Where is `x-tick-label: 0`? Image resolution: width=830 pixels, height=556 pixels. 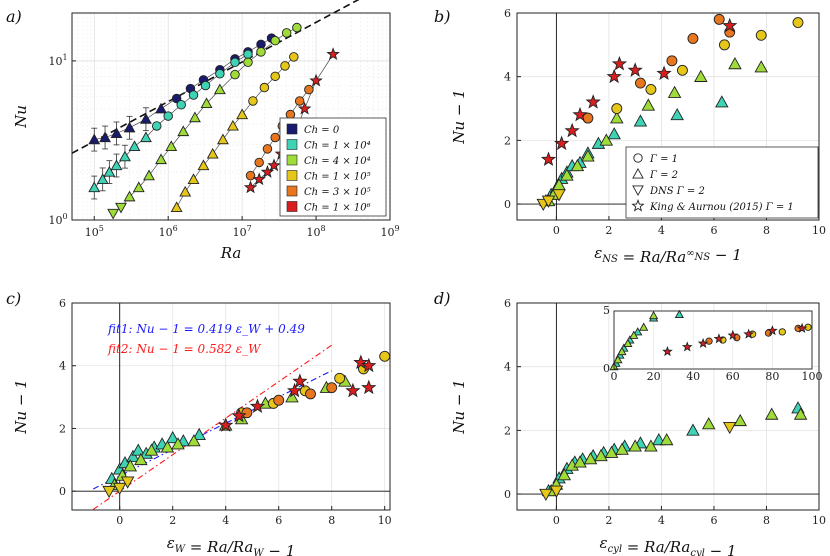
x-tick-label: 0 is located at coordinates (119, 520).